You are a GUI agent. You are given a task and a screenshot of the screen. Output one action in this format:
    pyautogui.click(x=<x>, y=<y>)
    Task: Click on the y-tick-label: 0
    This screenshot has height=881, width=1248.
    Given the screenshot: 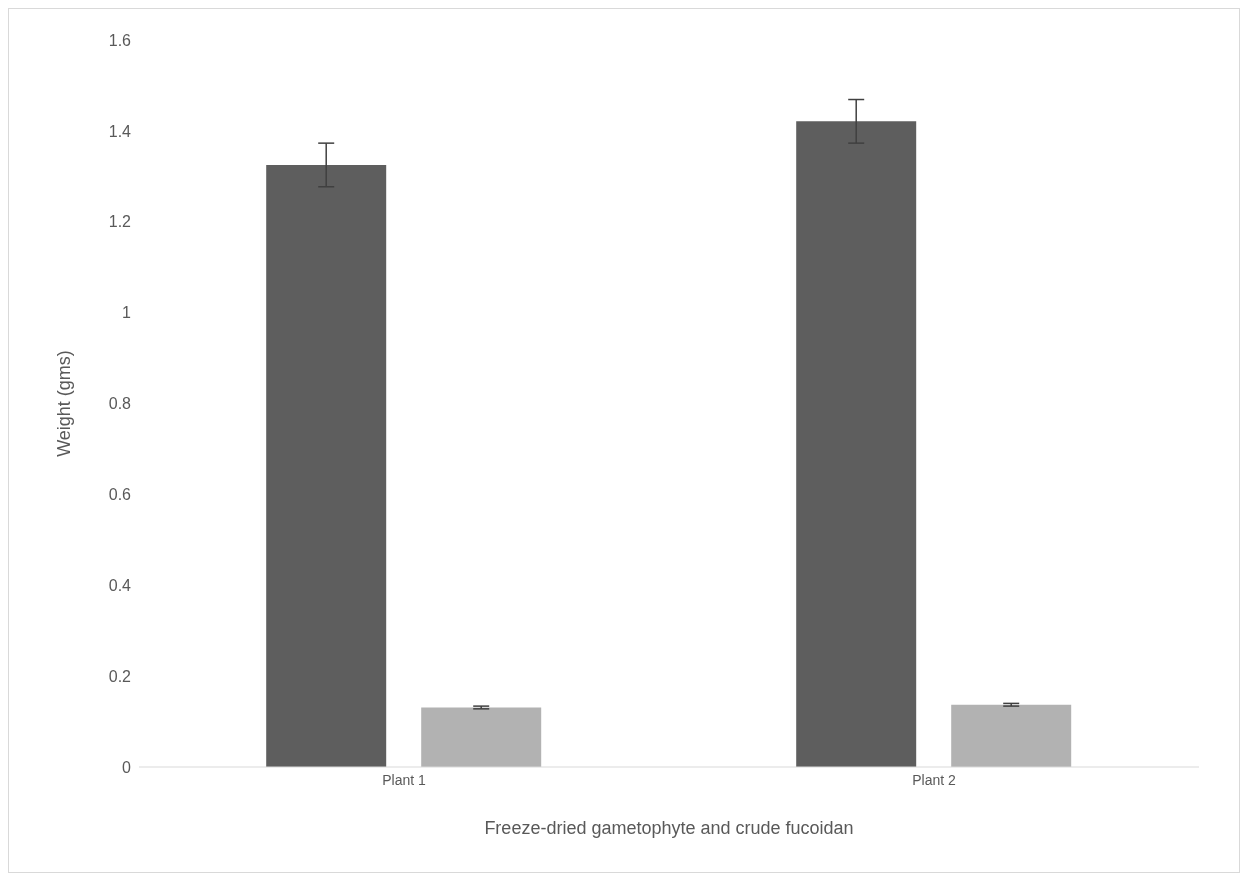 What is the action you would take?
    pyautogui.click(x=127, y=767)
    